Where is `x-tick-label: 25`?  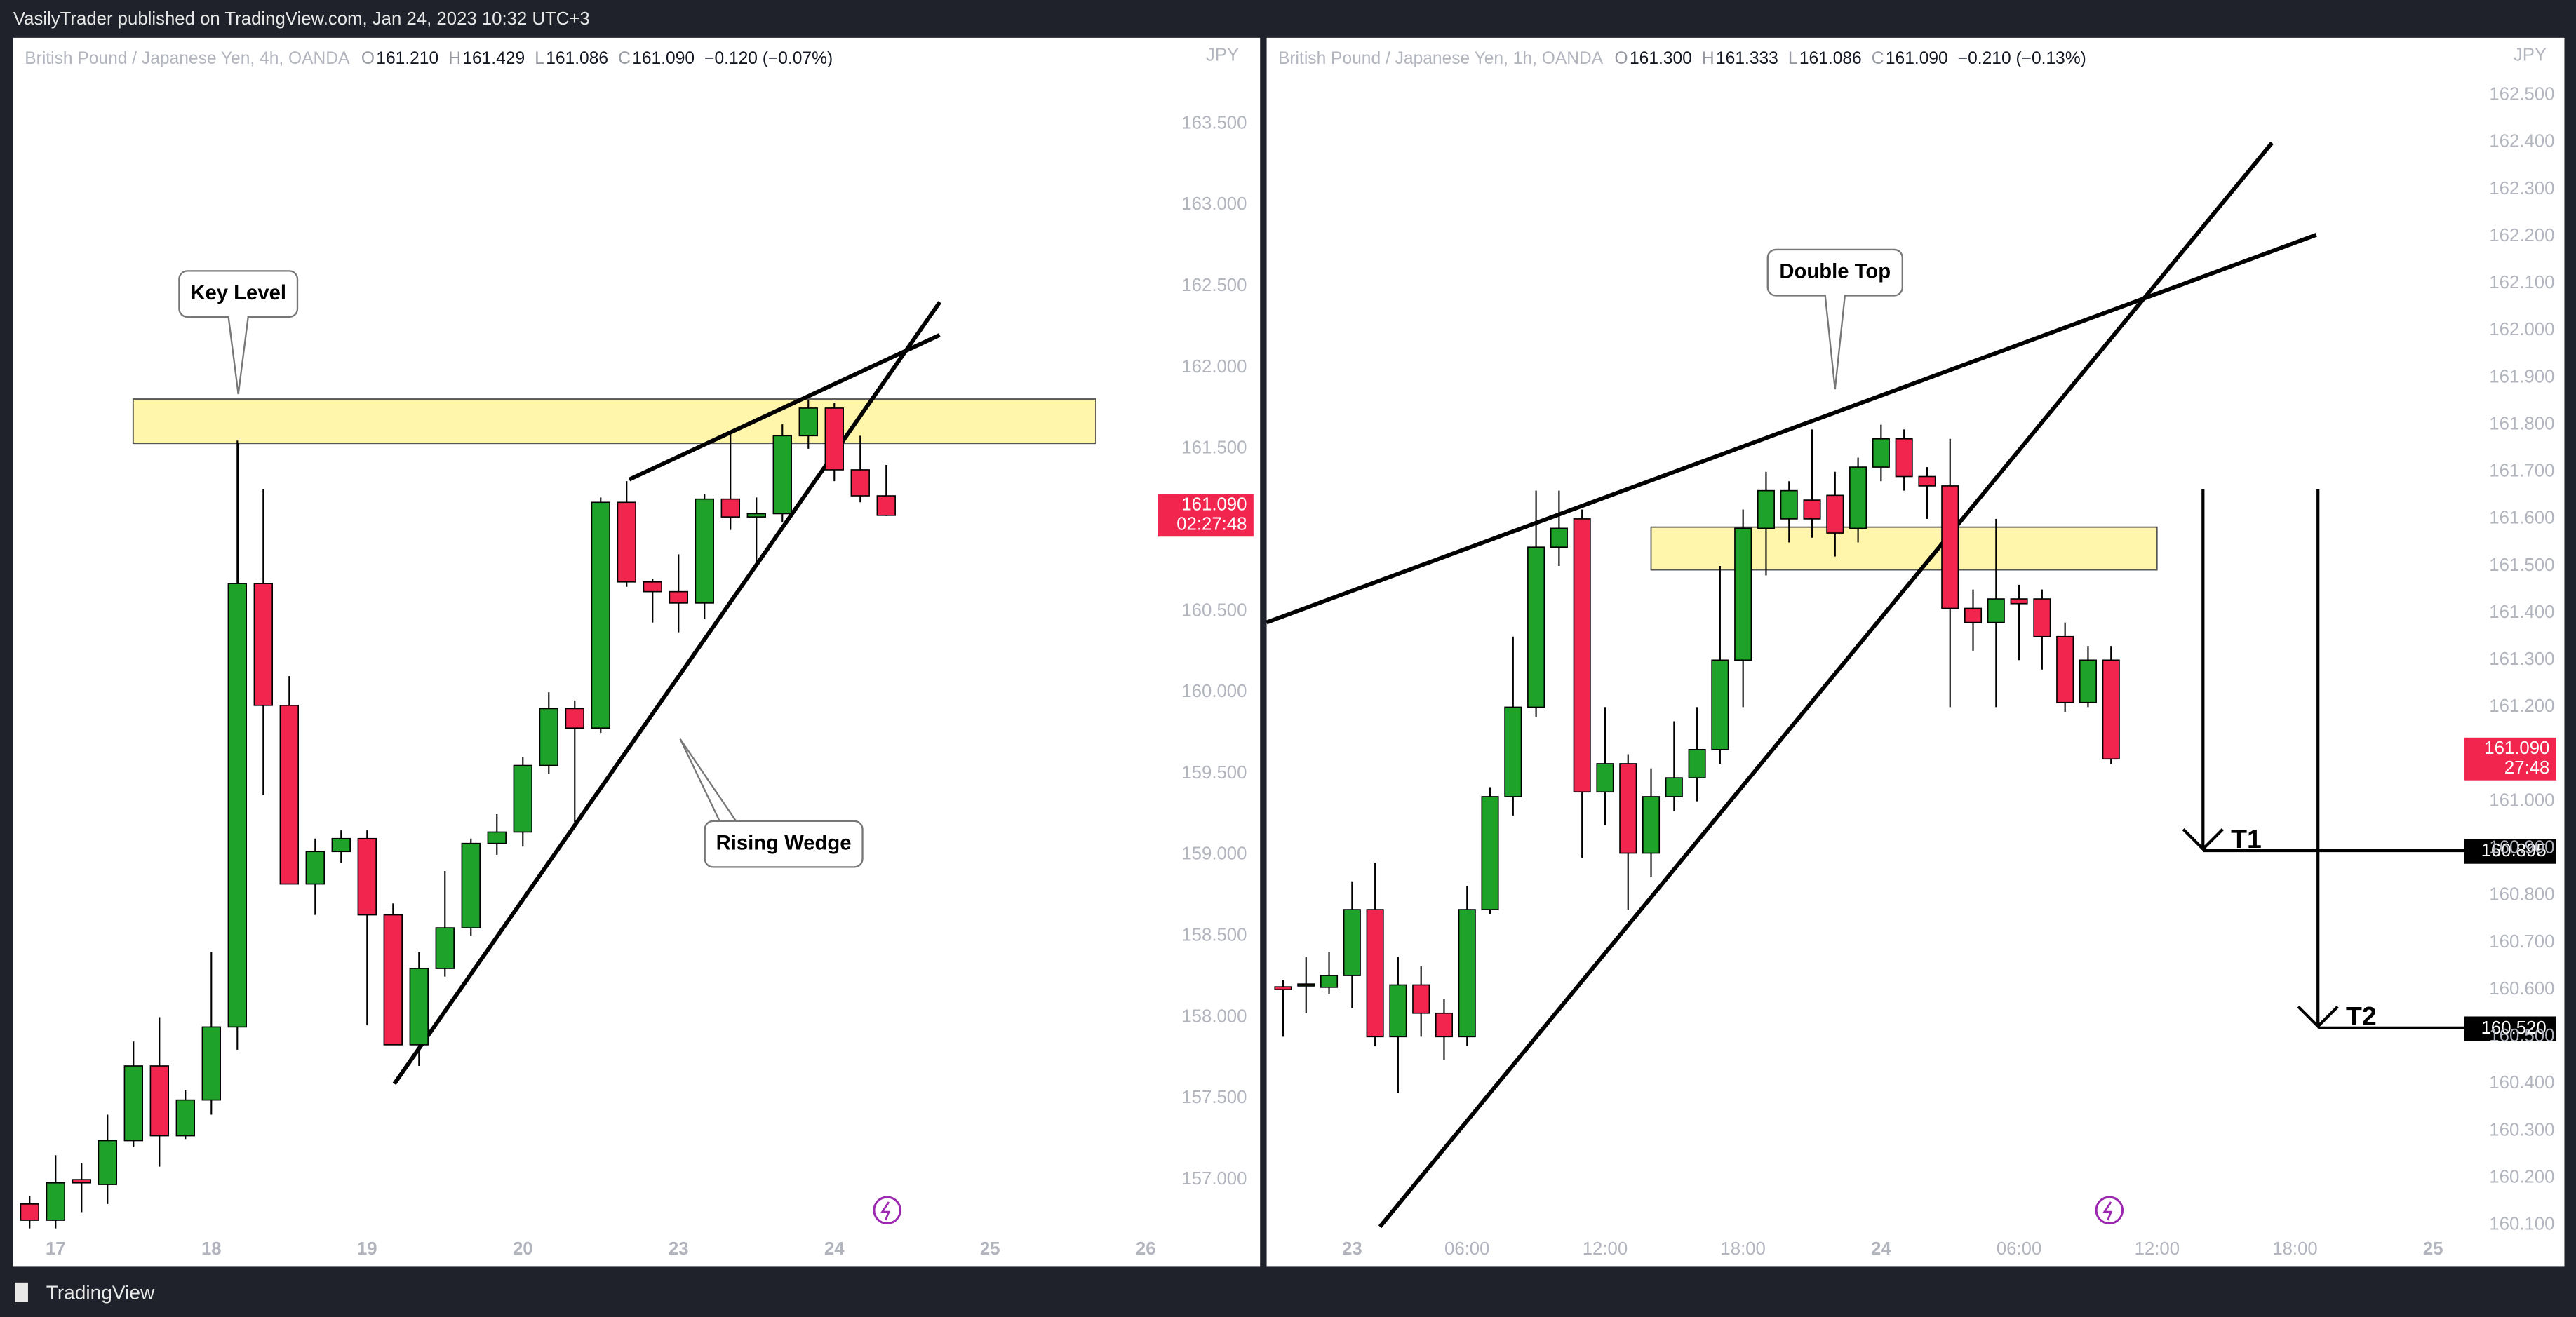
x-tick-label: 25 is located at coordinates (990, 1249).